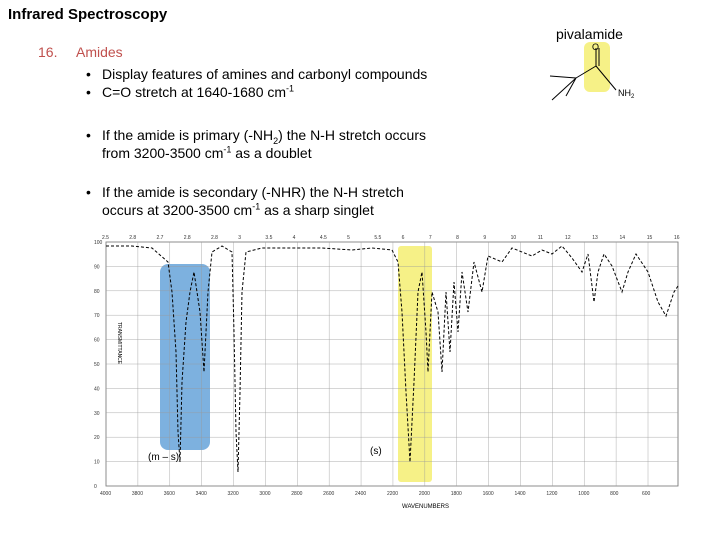  Describe the element at coordinates (264, 494) in the screenshot. I see `bottom-tick-label: 3000` at that location.